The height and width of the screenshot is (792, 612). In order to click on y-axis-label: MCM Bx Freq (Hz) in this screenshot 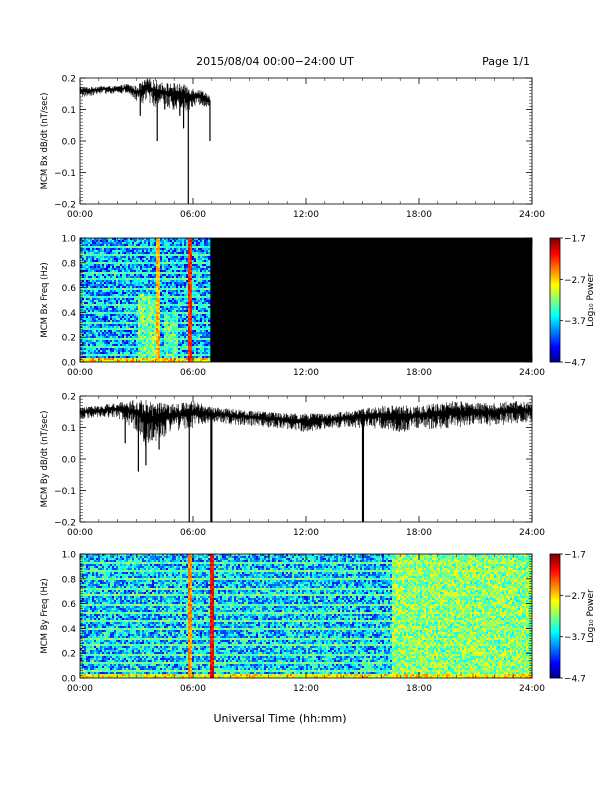, I will do `click(45, 299)`.